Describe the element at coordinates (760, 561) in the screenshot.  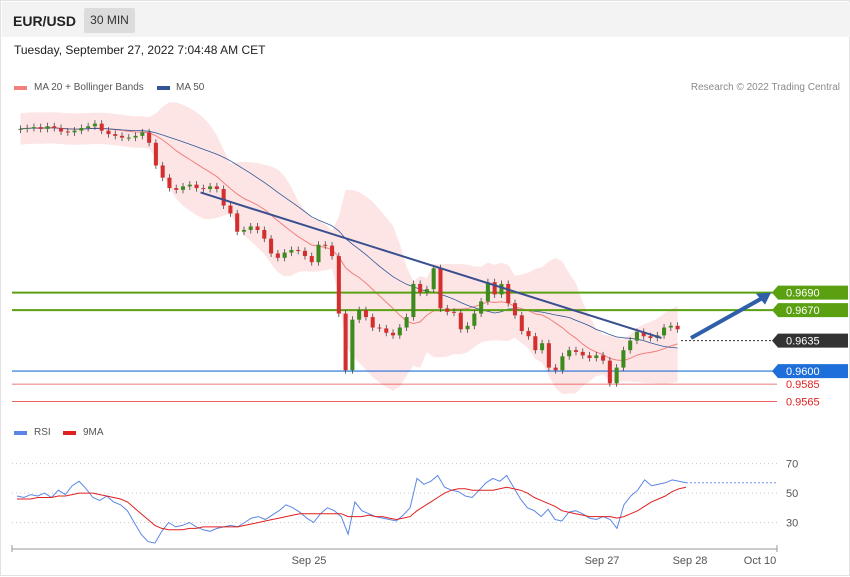
I see `x-tick-label: Oct 10` at that location.